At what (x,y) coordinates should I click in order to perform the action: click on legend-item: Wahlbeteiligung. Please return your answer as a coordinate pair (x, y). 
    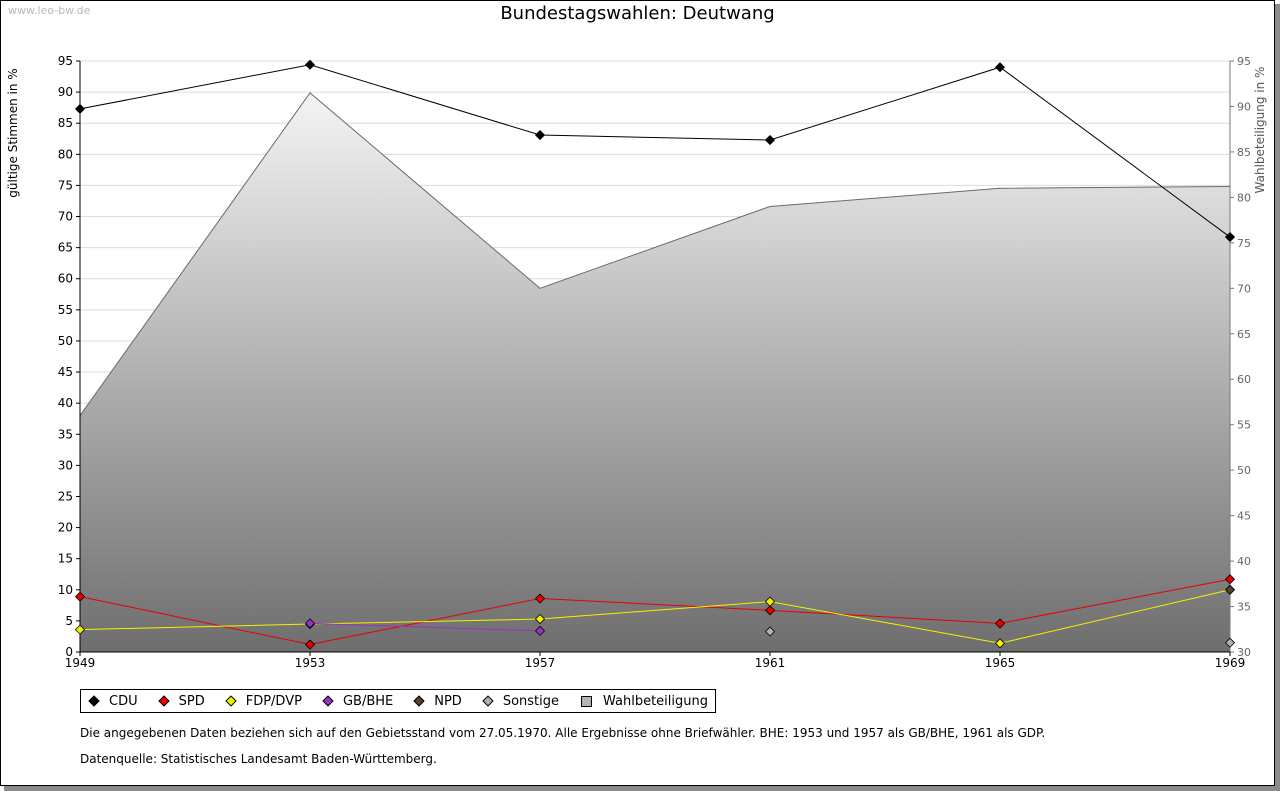
    Looking at the image, I should click on (644, 701).